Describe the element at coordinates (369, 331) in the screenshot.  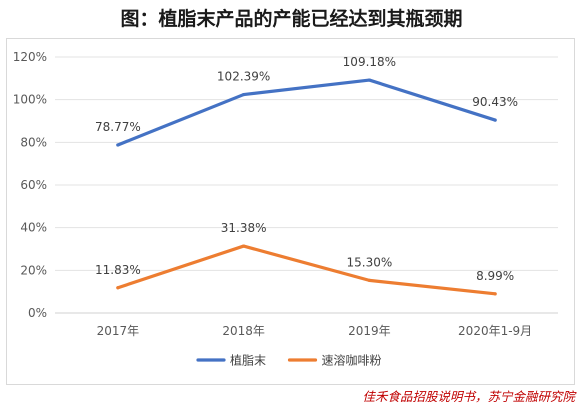
I see `x-tick-label: 2019年` at that location.